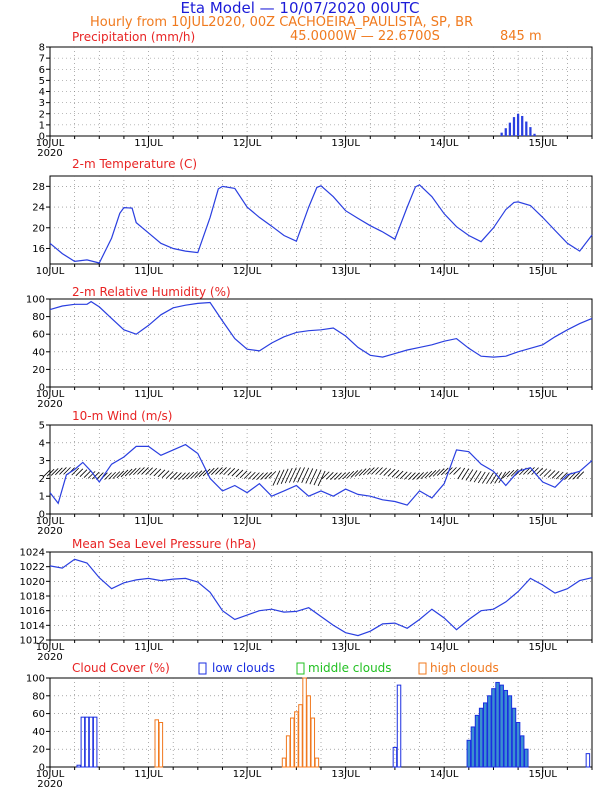 This screenshot has height=796, width=612. Describe the element at coordinates (464, 668) in the screenshot. I see `legend-high-label: high clouds` at that location.